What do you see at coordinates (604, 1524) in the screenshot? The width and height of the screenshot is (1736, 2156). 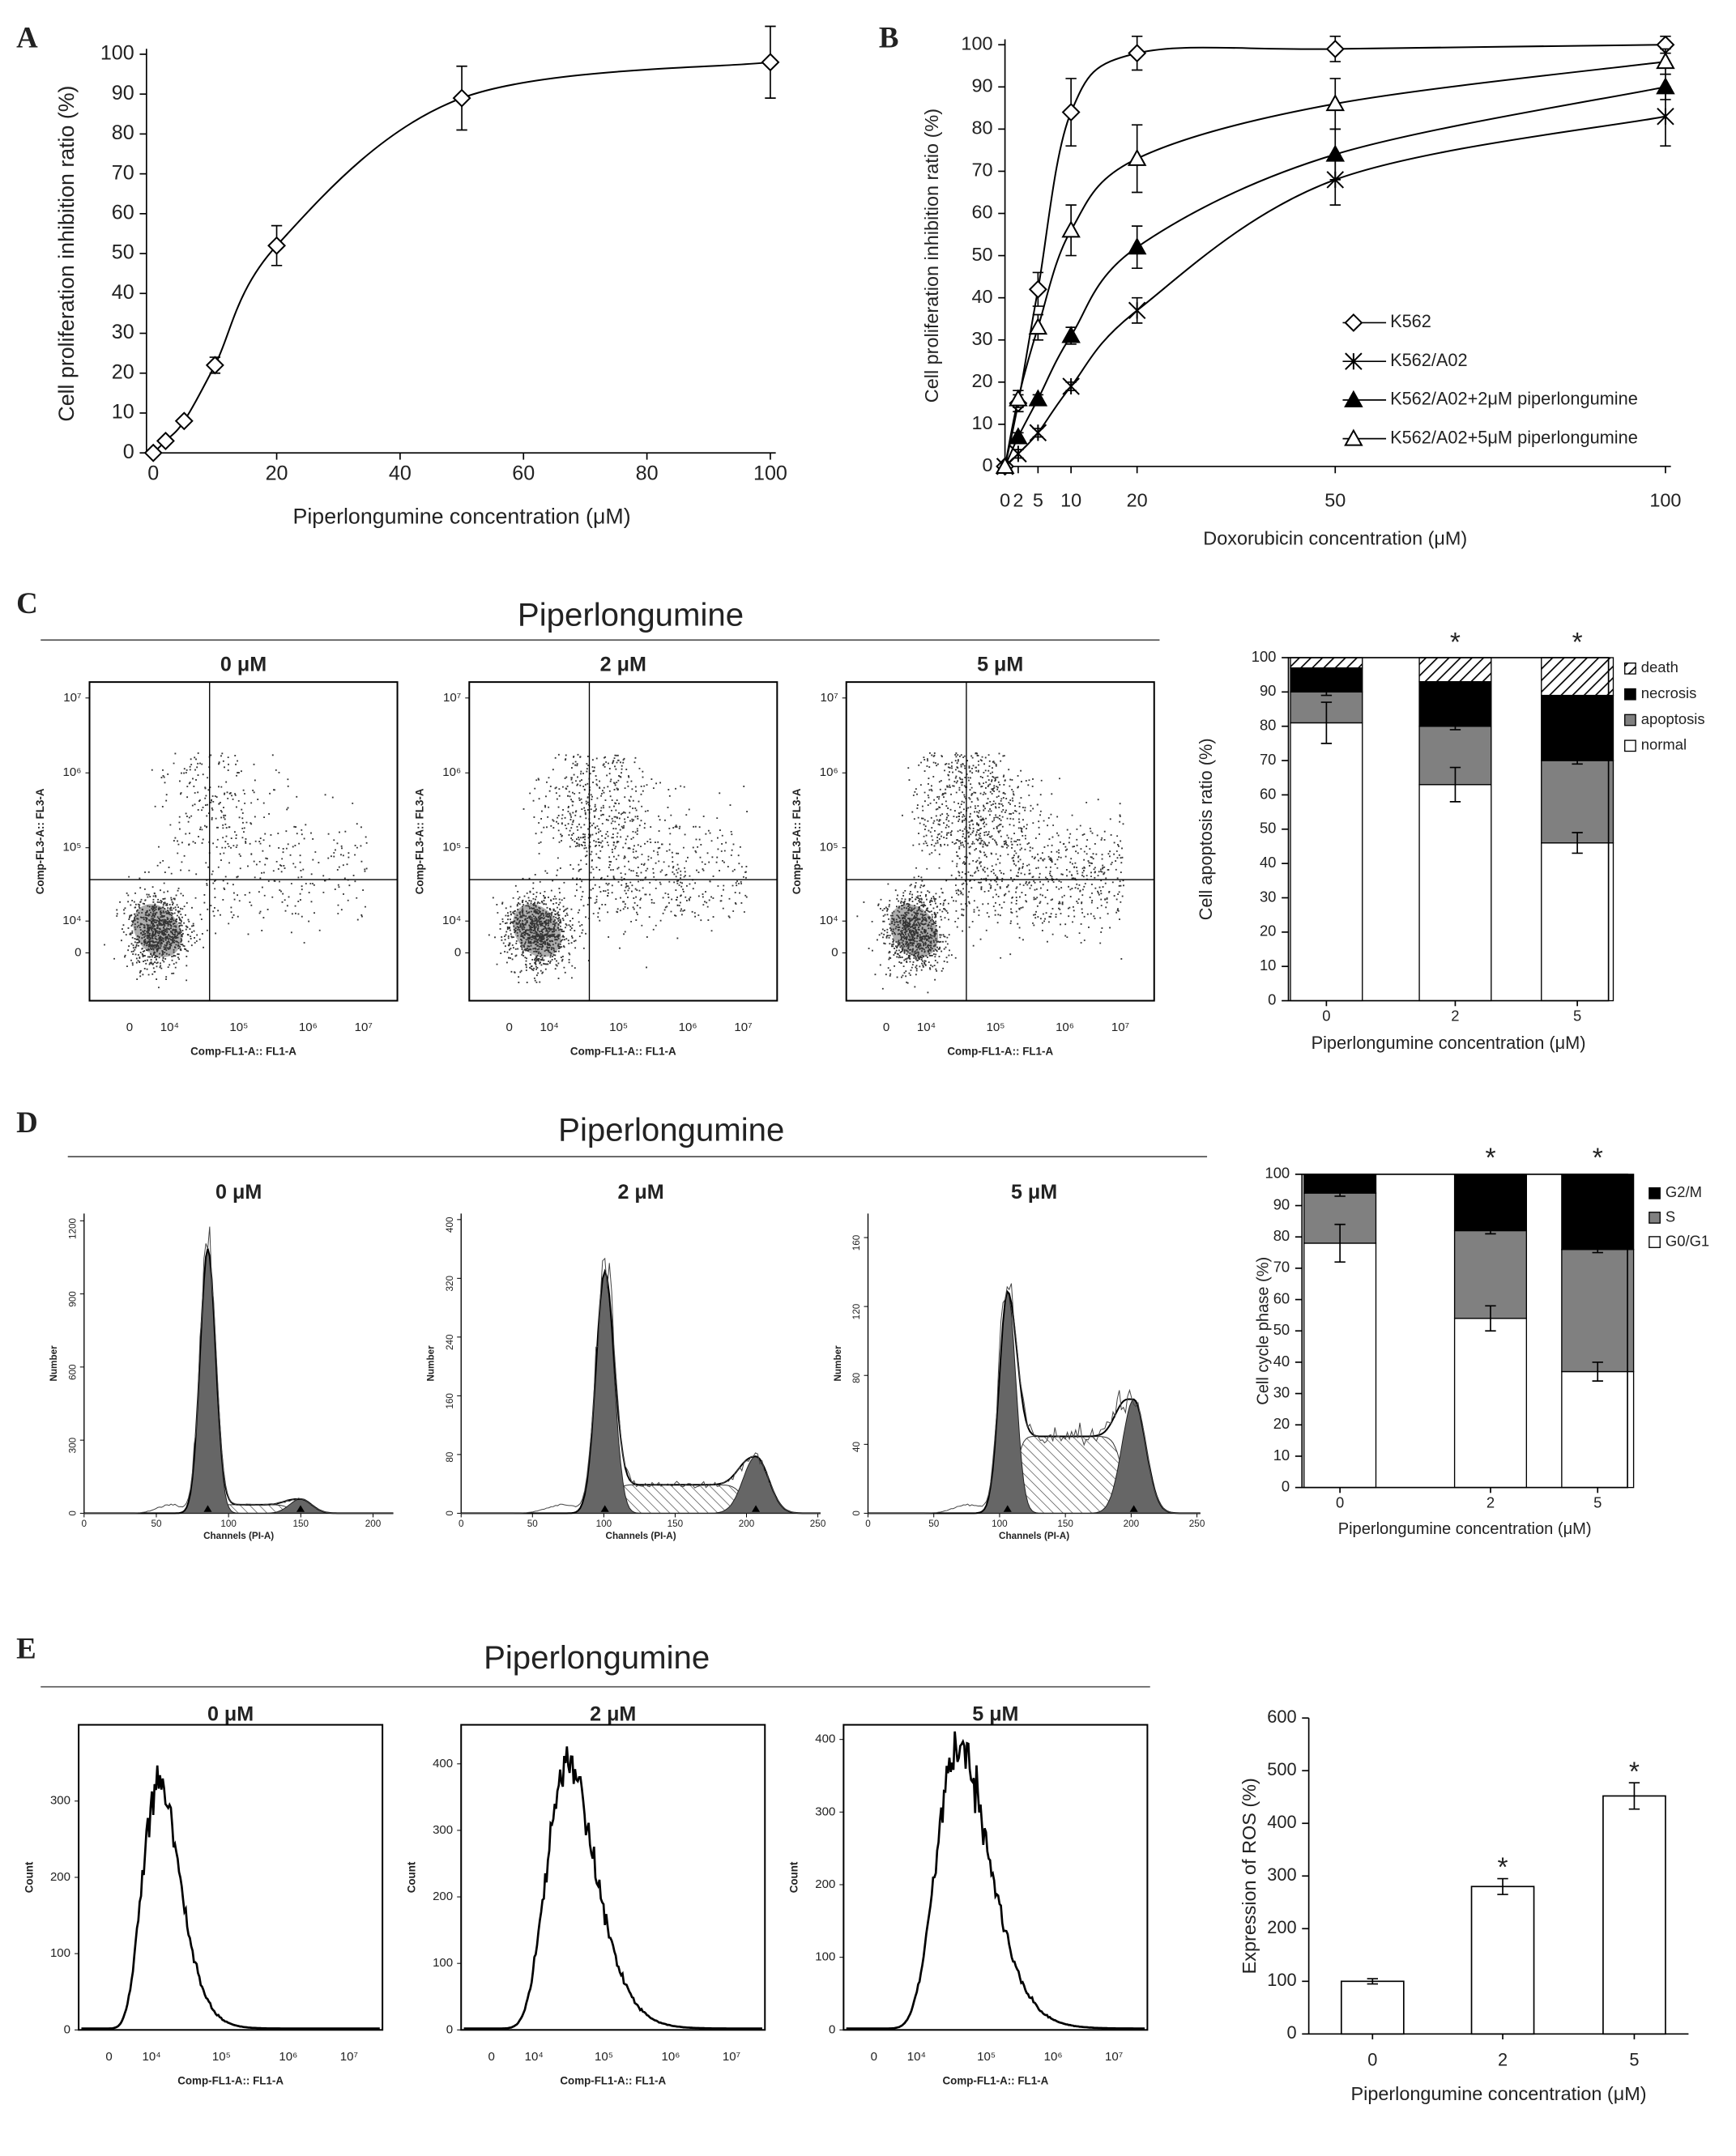 I see `x-tick-label: 100` at bounding box center [604, 1524].